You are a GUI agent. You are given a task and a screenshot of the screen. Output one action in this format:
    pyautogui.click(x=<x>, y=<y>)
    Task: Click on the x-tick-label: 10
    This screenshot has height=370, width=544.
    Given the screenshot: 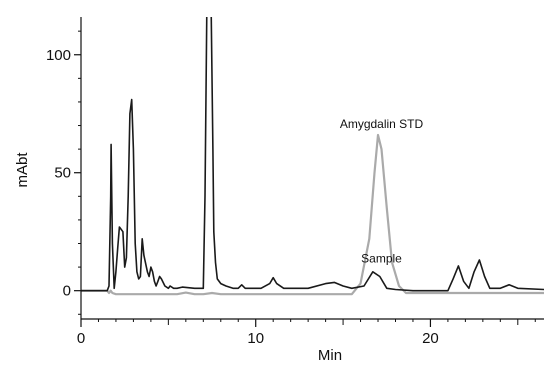 What is the action you would take?
    pyautogui.click(x=255, y=338)
    